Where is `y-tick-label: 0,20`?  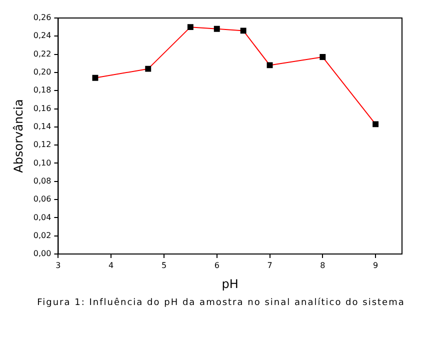
y-tick-label: 0,20 is located at coordinates (42, 72).